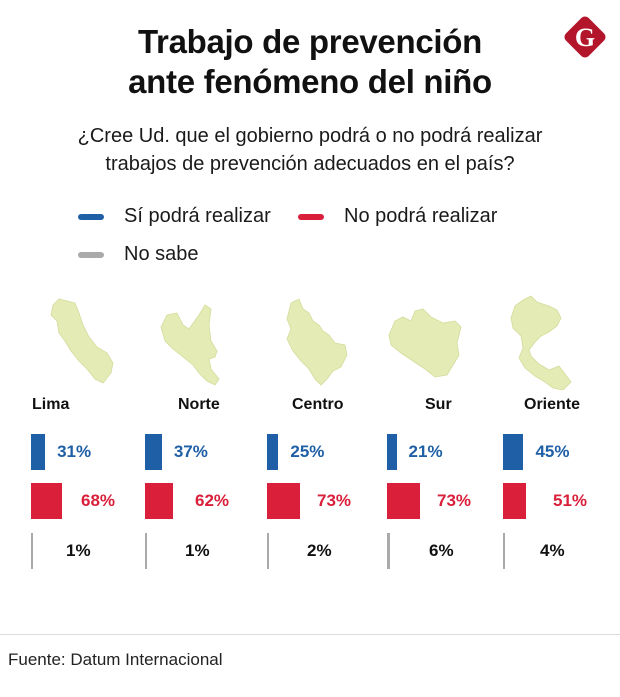  I want to click on value-label-nosabe-lima: 1%, so click(78, 550).